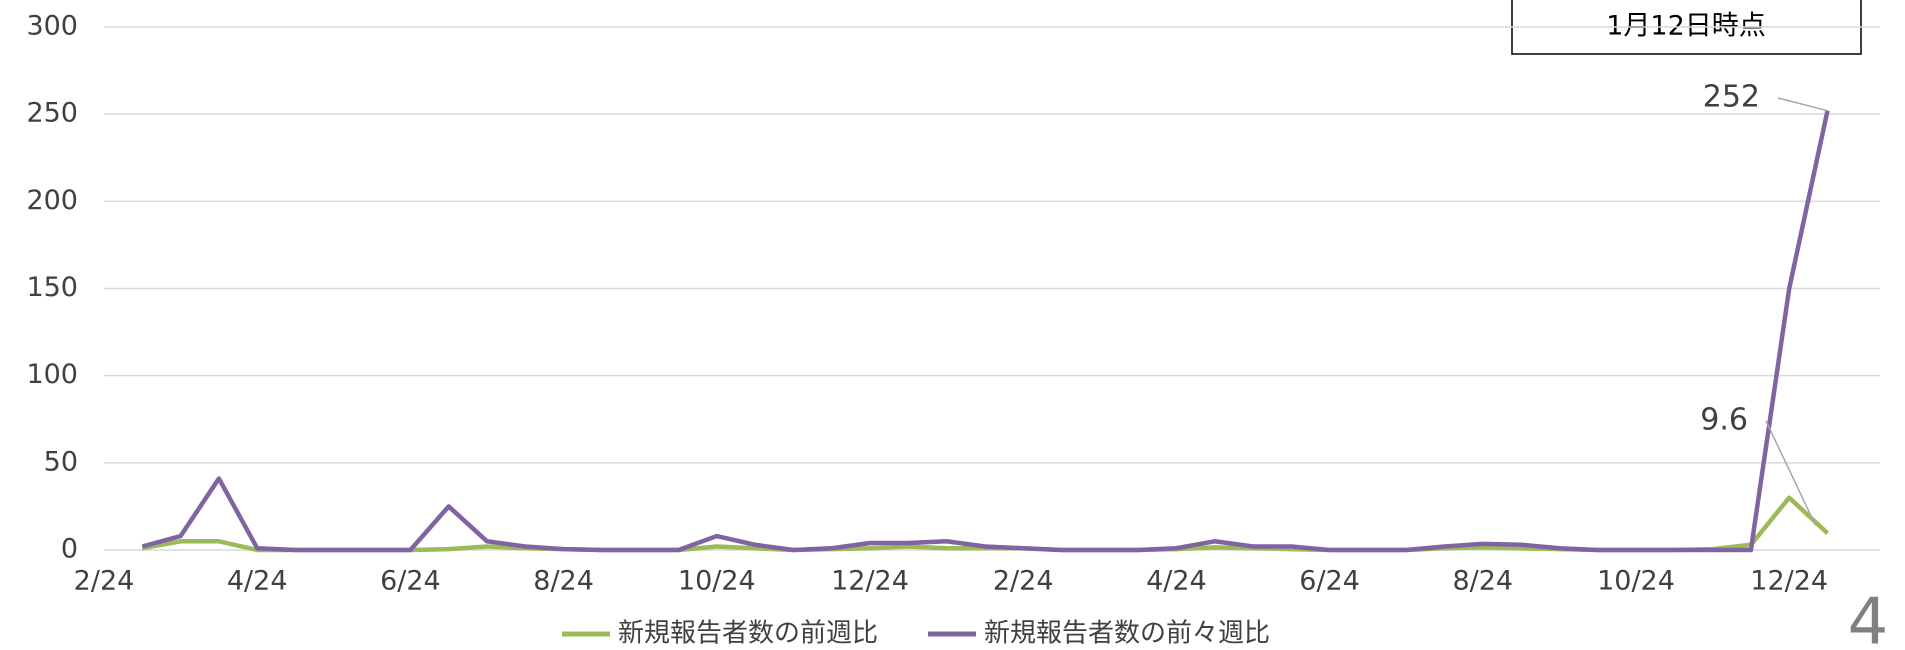 This screenshot has width=1905, height=650. What do you see at coordinates (1724, 420) in the screenshot?
I see `data-label: 9.6` at bounding box center [1724, 420].